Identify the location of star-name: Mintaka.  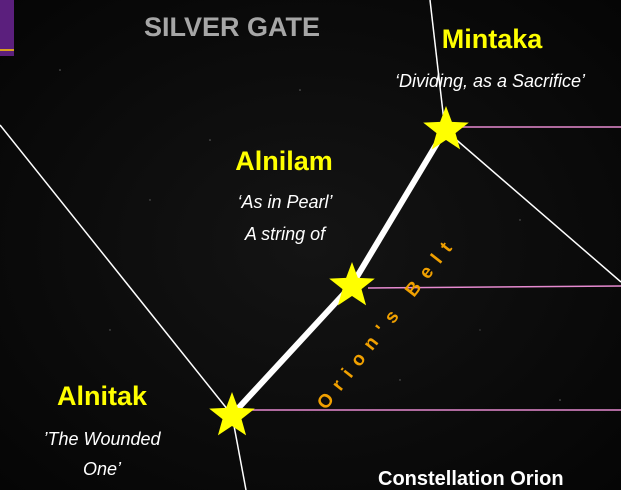
(493, 39).